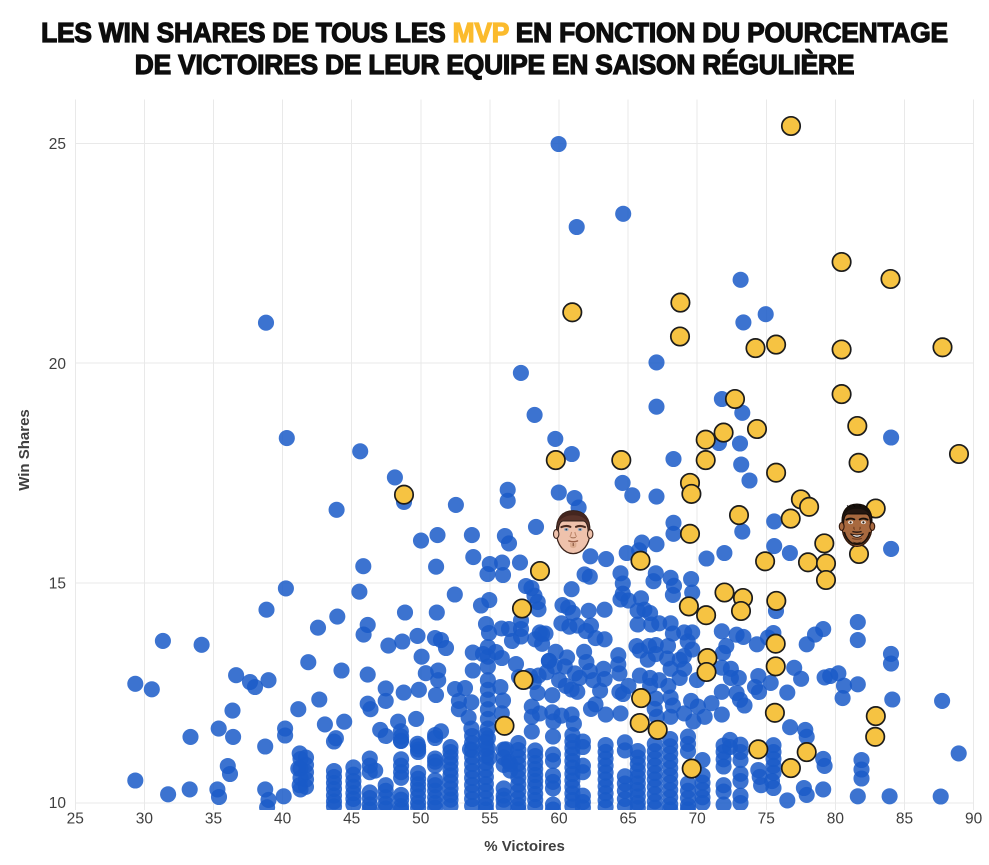 The width and height of the screenshot is (989, 865). I want to click on svg-text: % Victoires, so click(524, 846).